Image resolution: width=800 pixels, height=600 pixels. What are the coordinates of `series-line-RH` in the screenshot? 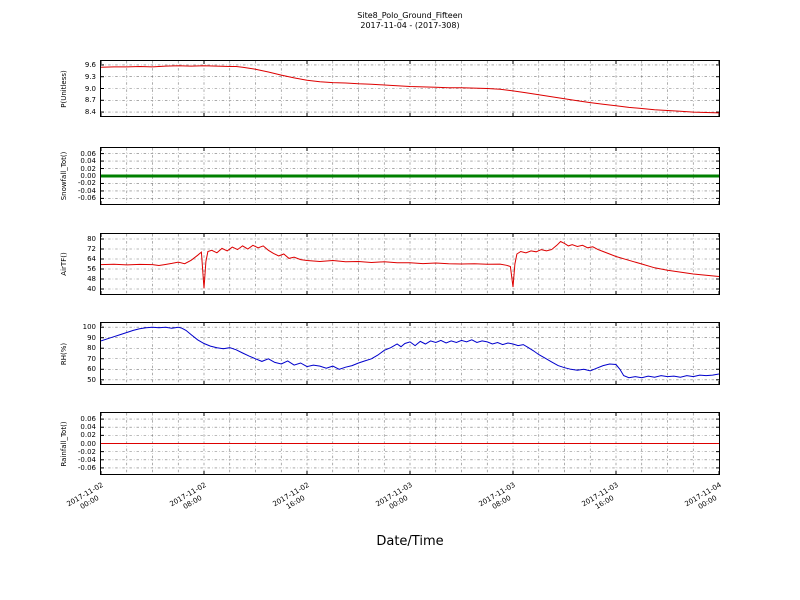 It's located at (410, 352).